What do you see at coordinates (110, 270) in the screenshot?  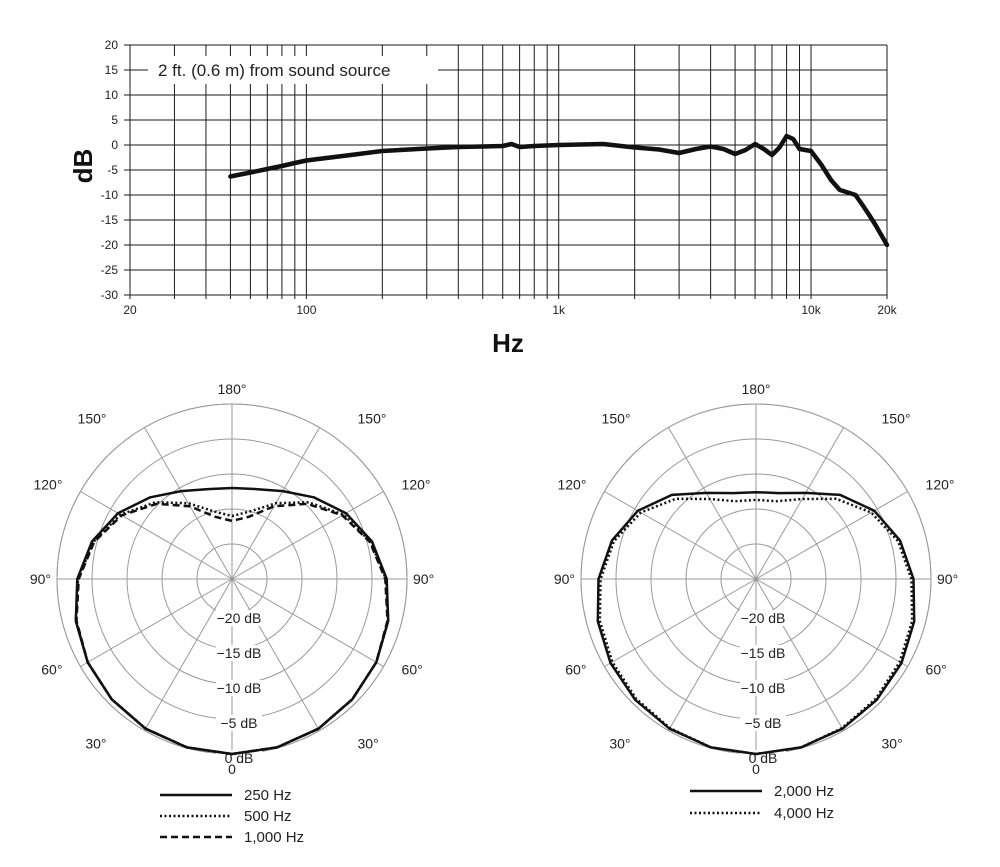 I see `y-tick-label: -25` at bounding box center [110, 270].